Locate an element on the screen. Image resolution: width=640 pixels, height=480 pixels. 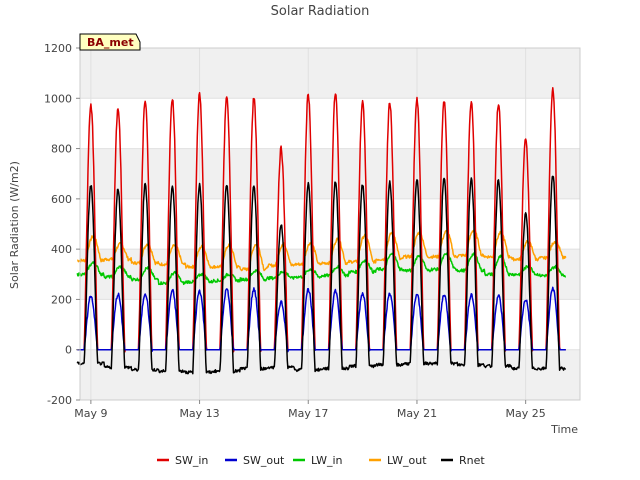
legend-label-sw-in: SW_in is located at coordinates (191, 460).